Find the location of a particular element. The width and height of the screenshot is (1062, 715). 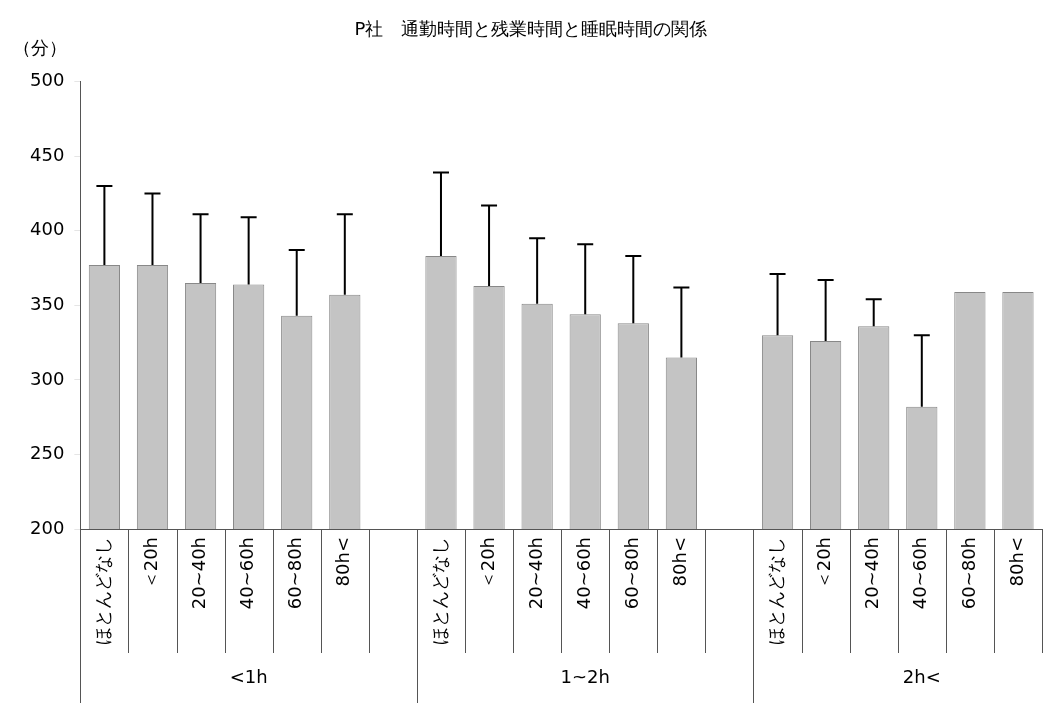

text: 2h< is located at coordinates (921, 676).